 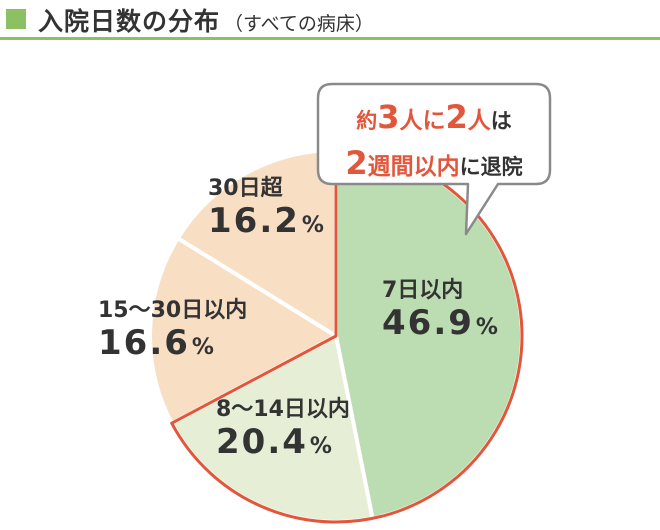 I want to click on percent-value: 16.2, so click(x=254, y=221).